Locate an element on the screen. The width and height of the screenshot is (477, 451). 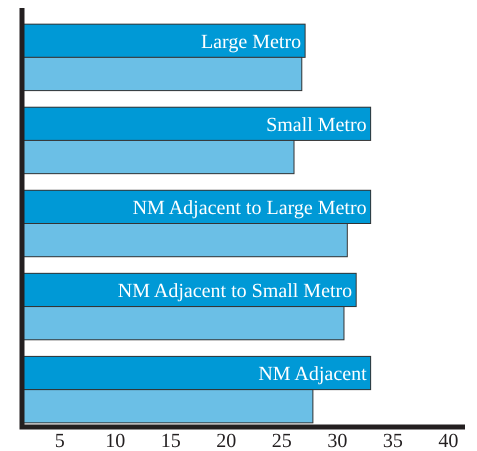
y-tick-label: Large Metro is located at coordinates (251, 41).